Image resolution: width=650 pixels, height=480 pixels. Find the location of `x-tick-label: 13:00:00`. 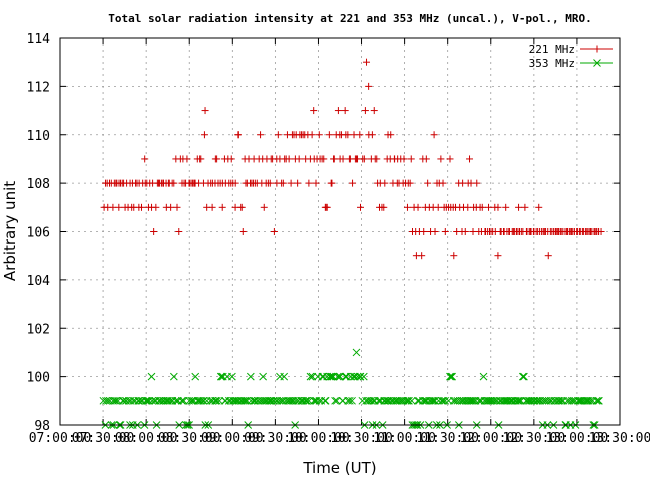

x-tick-label: 13:00:00 is located at coordinates (577, 438).